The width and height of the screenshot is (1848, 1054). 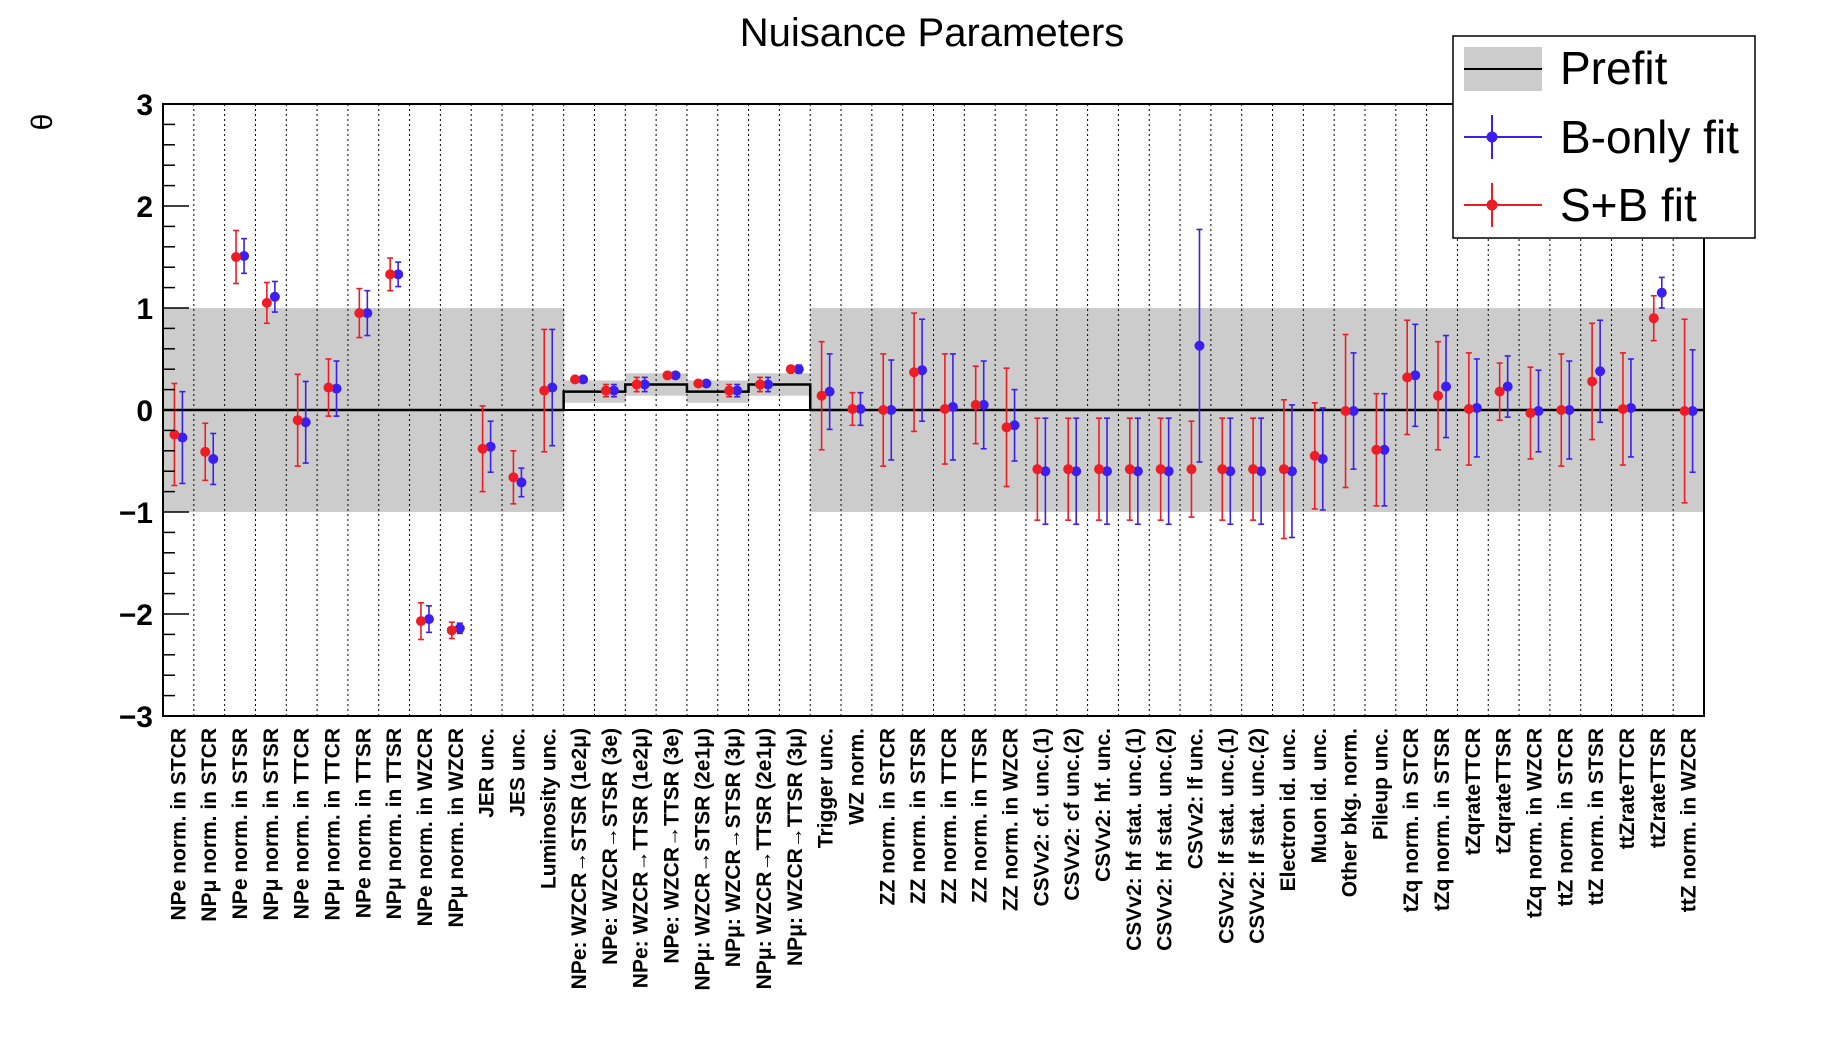 I want to click on x-tick-label: NPe: WZCR→STSR (1e2μ), so click(x=579, y=858).